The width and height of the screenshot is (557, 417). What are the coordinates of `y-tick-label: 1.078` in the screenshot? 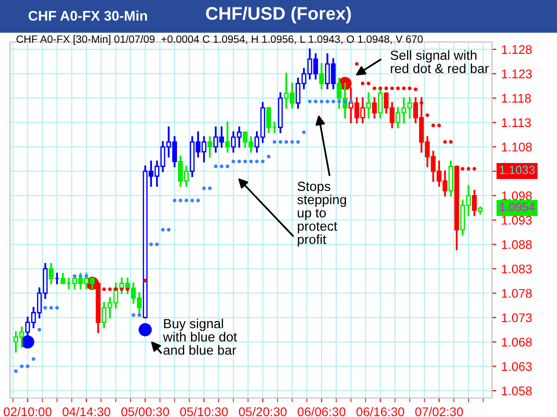 It's located at (517, 293).